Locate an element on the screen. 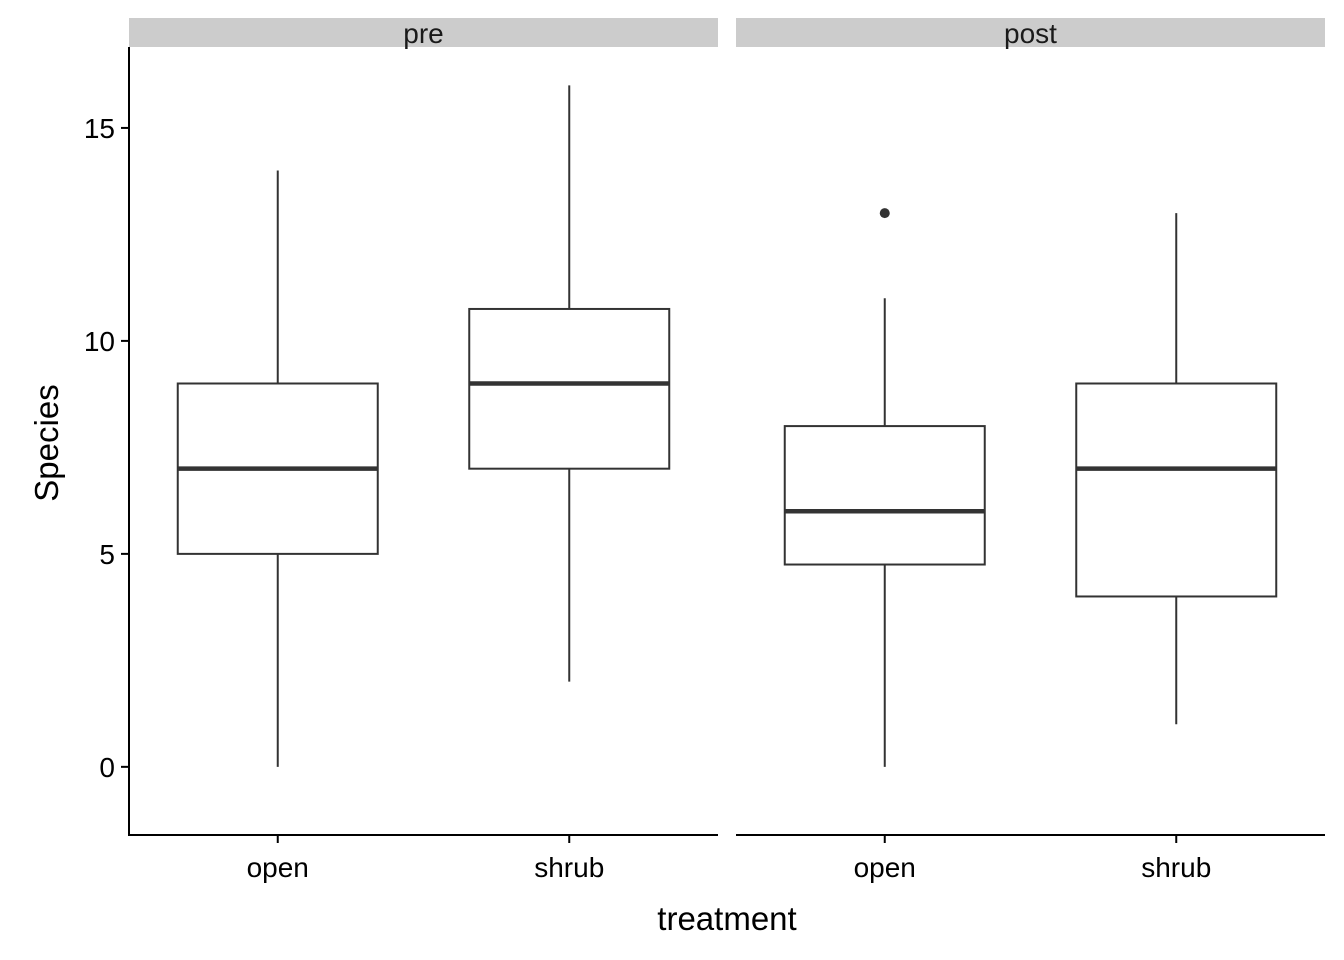 This screenshot has width=1344, height=960. box-pre-open is located at coordinates (277, 468).